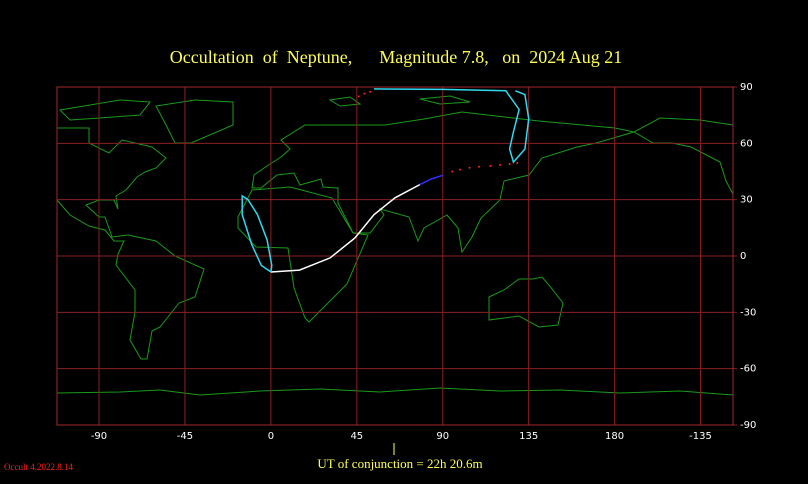  Describe the element at coordinates (356, 436) in the screenshot. I see `x-tick-label: 45` at that location.